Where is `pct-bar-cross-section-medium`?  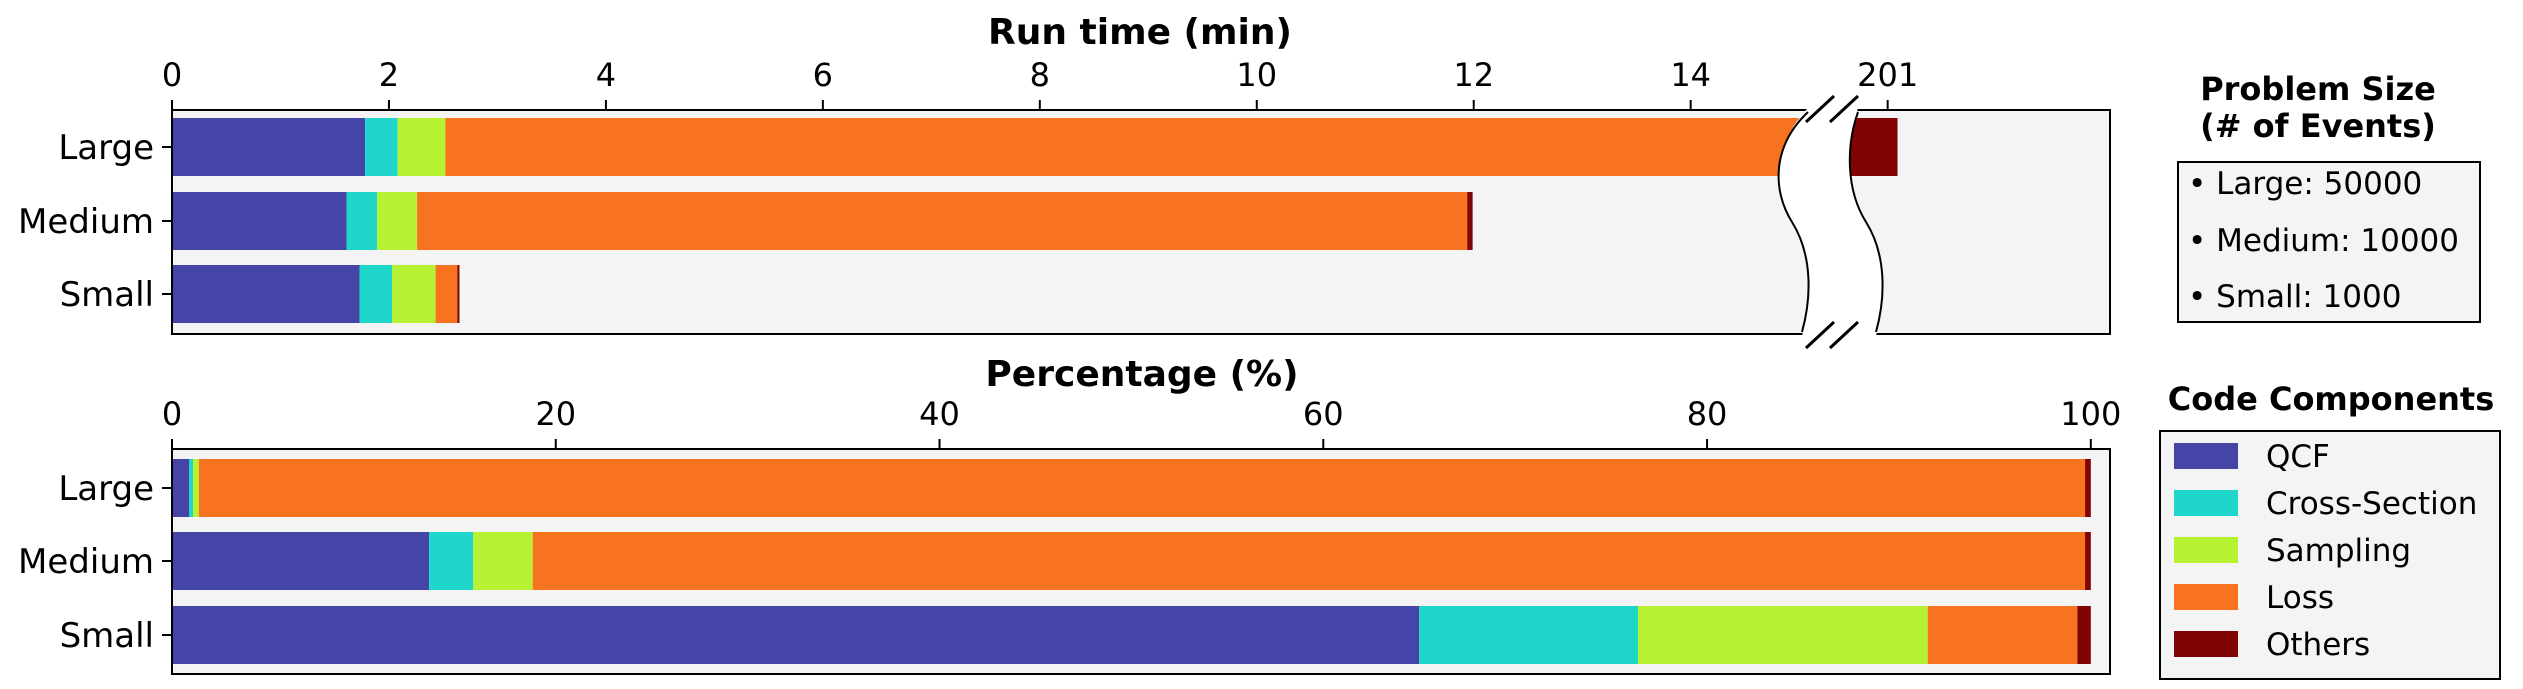 pct-bar-cross-section-medium is located at coordinates (451, 561).